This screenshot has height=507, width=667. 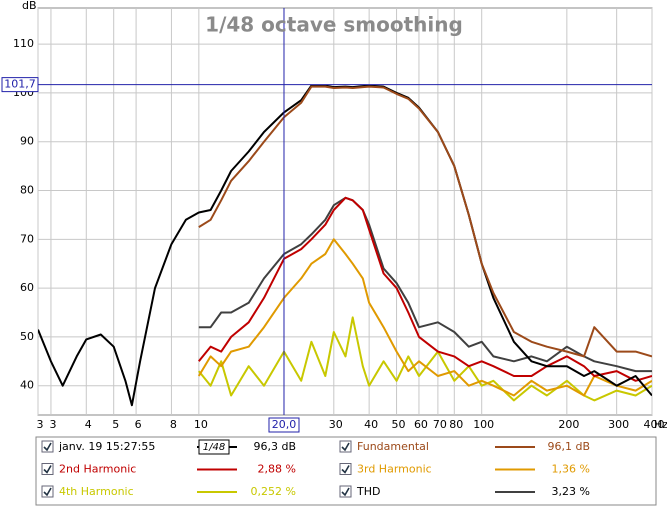 I want to click on x-tick-label: 6, so click(x=138, y=424).